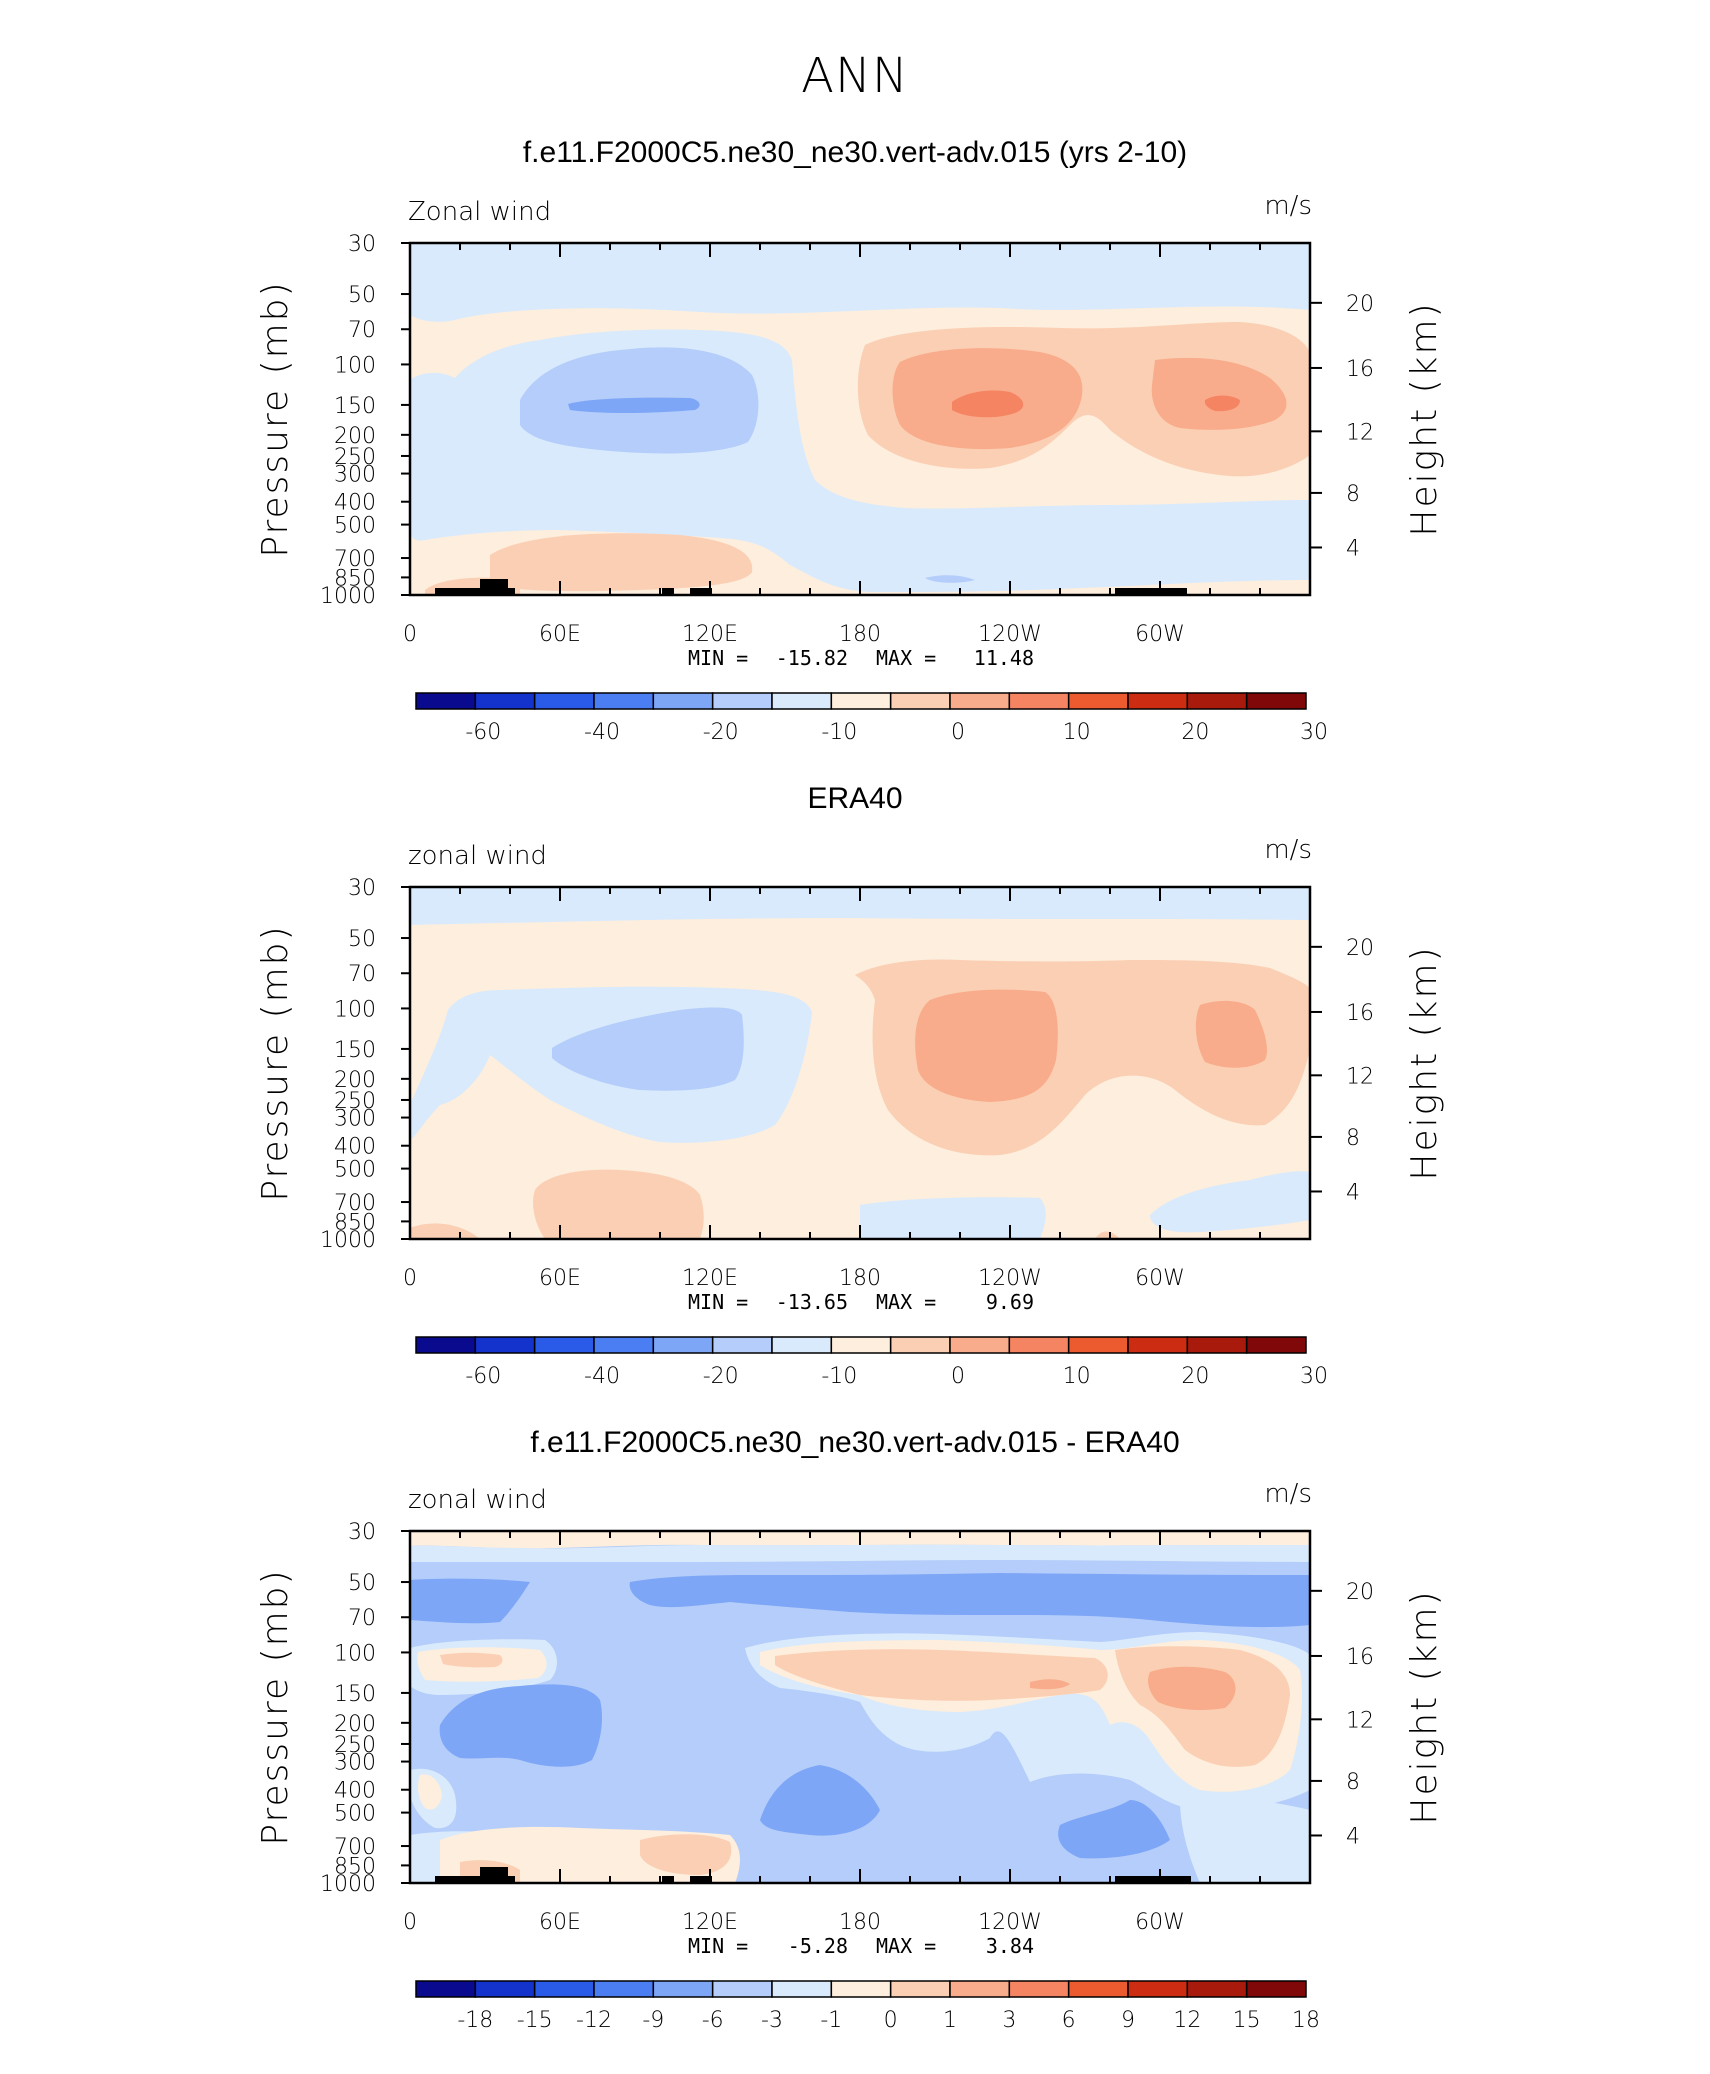 This screenshot has width=1710, height=2074. I want to click on colorbar-label: -12, so click(594, 2020).